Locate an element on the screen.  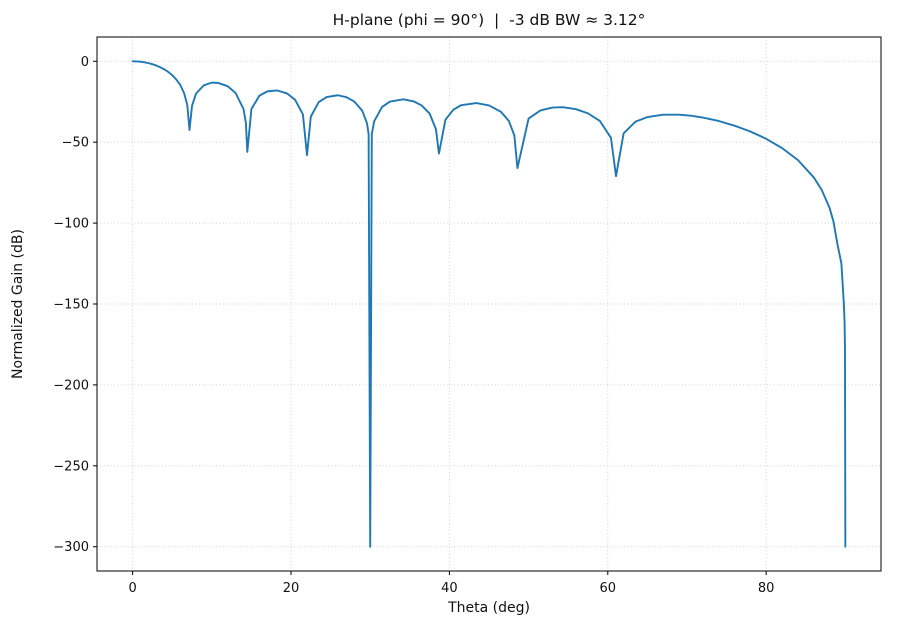
y-tick-label: −250 is located at coordinates (71, 466).